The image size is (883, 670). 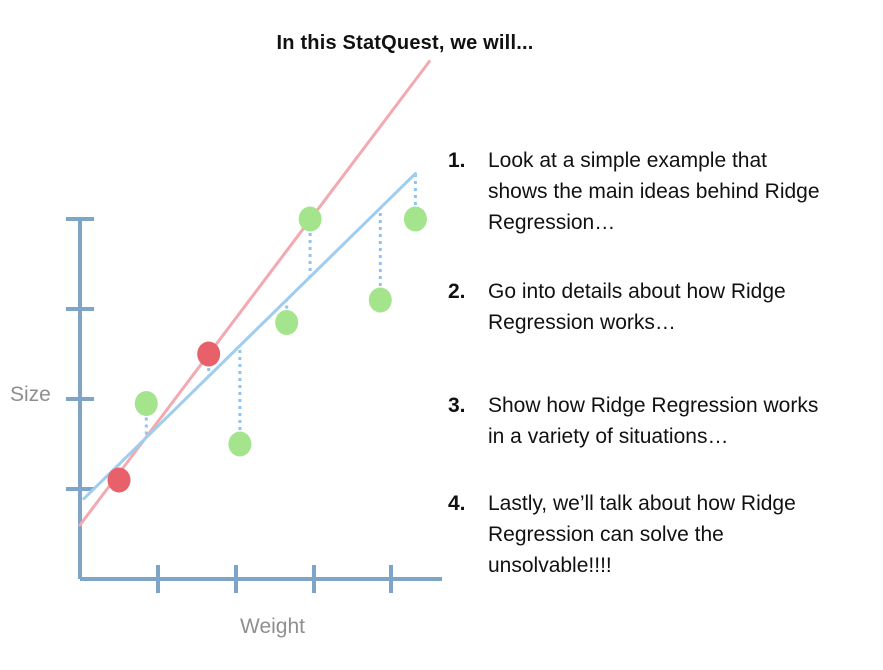 What do you see at coordinates (642, 503) in the screenshot?
I see `agenda-item-line: Lastly, we’ll talk about how Ridge` at bounding box center [642, 503].